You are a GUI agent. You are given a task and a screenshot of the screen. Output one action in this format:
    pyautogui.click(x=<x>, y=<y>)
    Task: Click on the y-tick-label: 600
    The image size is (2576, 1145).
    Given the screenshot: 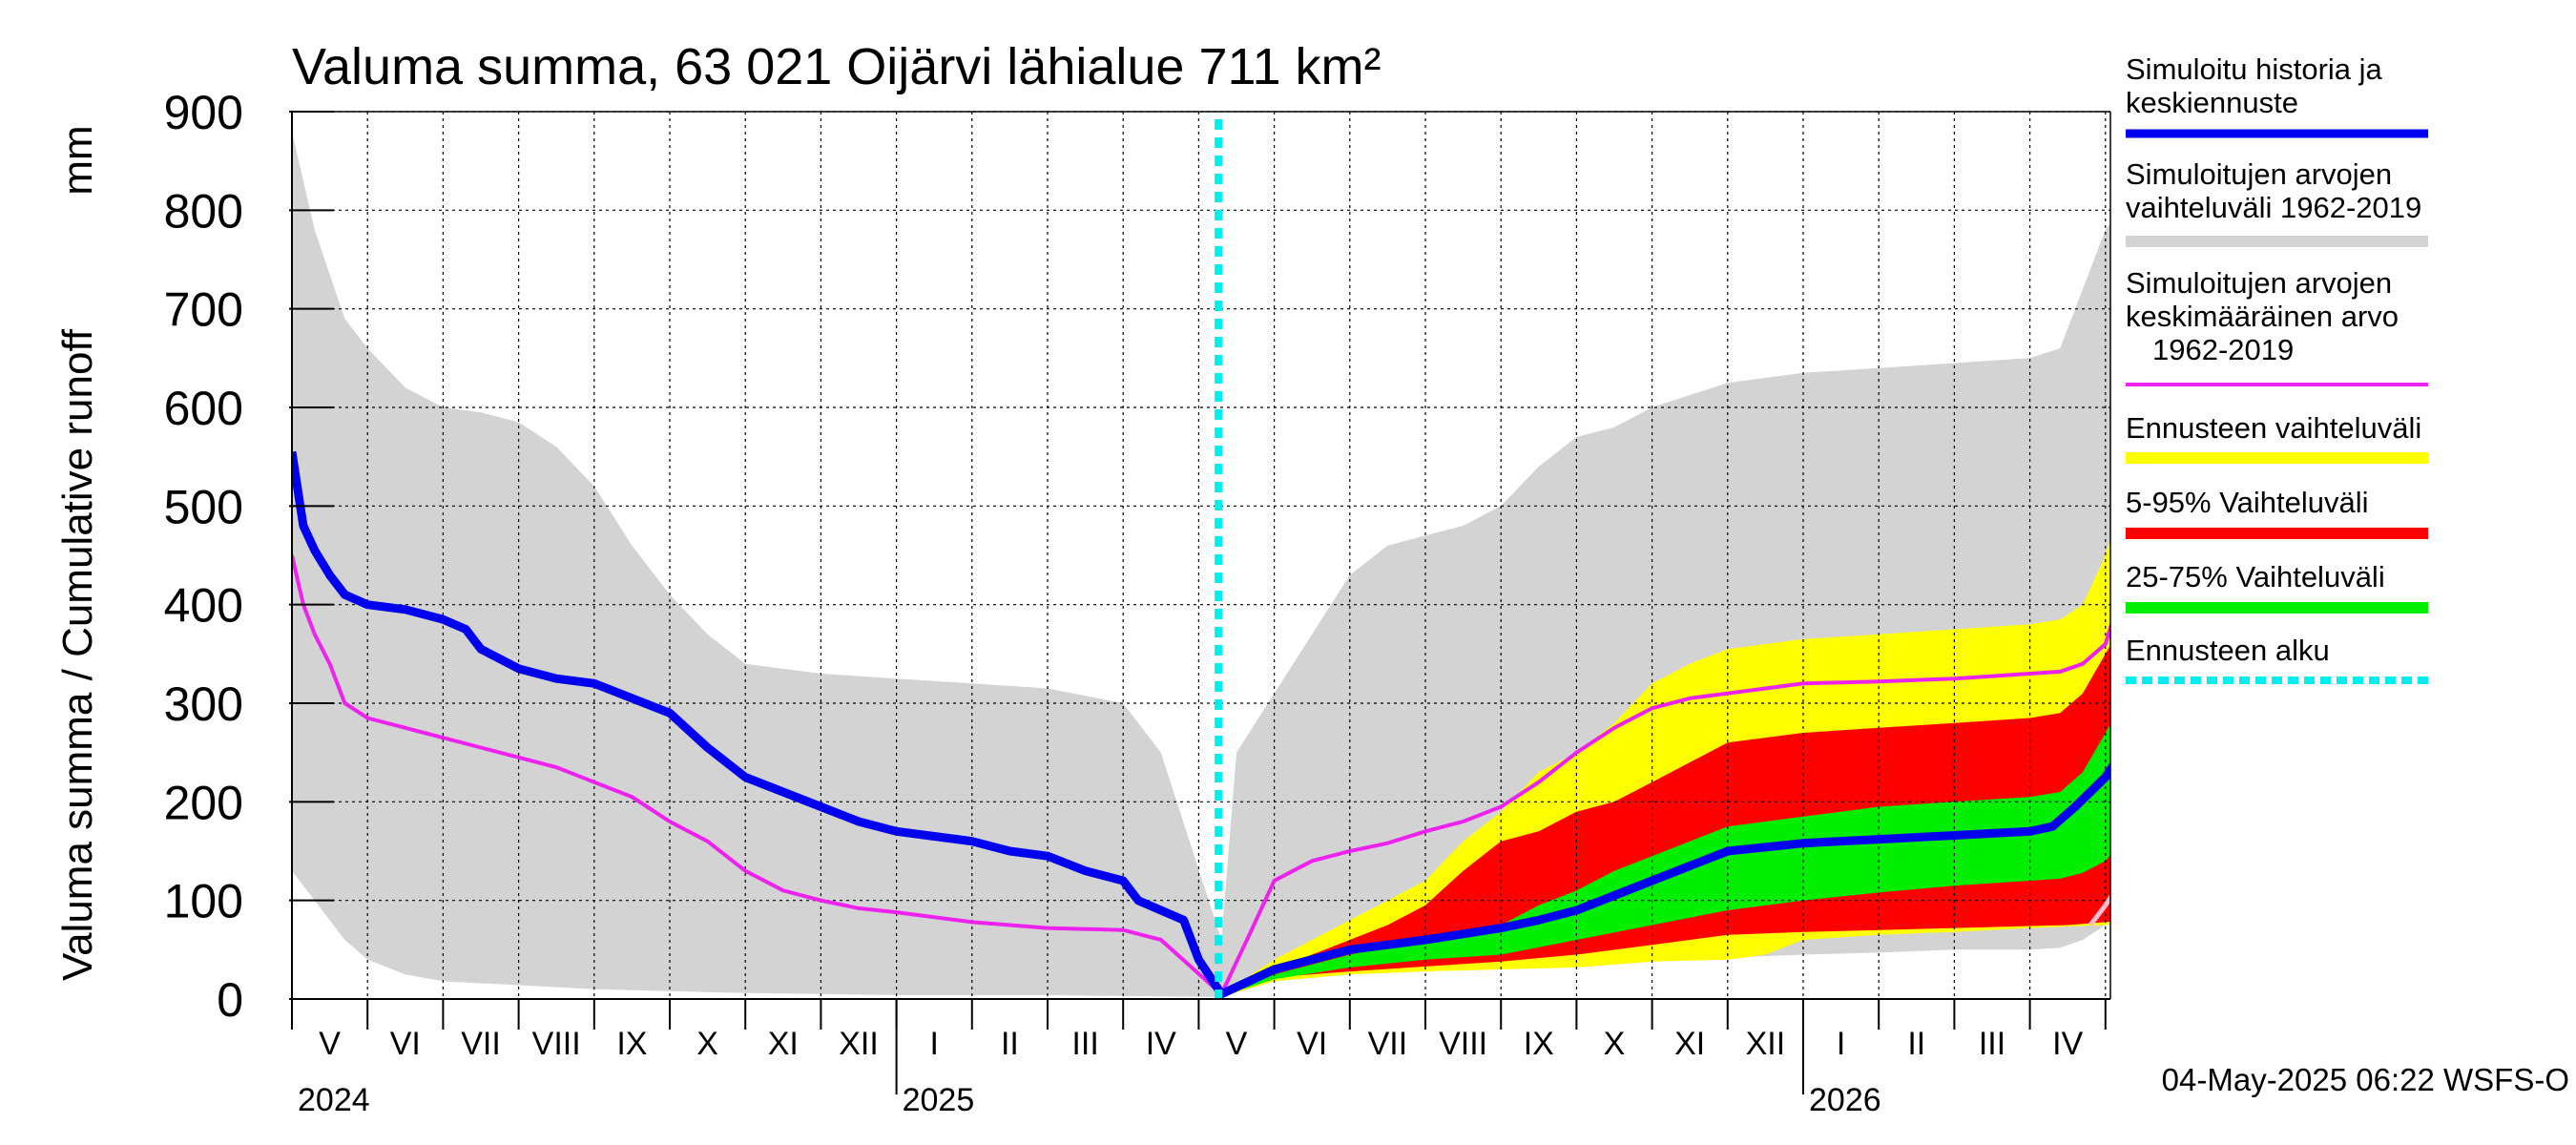 What is the action you would take?
    pyautogui.click(x=203, y=408)
    